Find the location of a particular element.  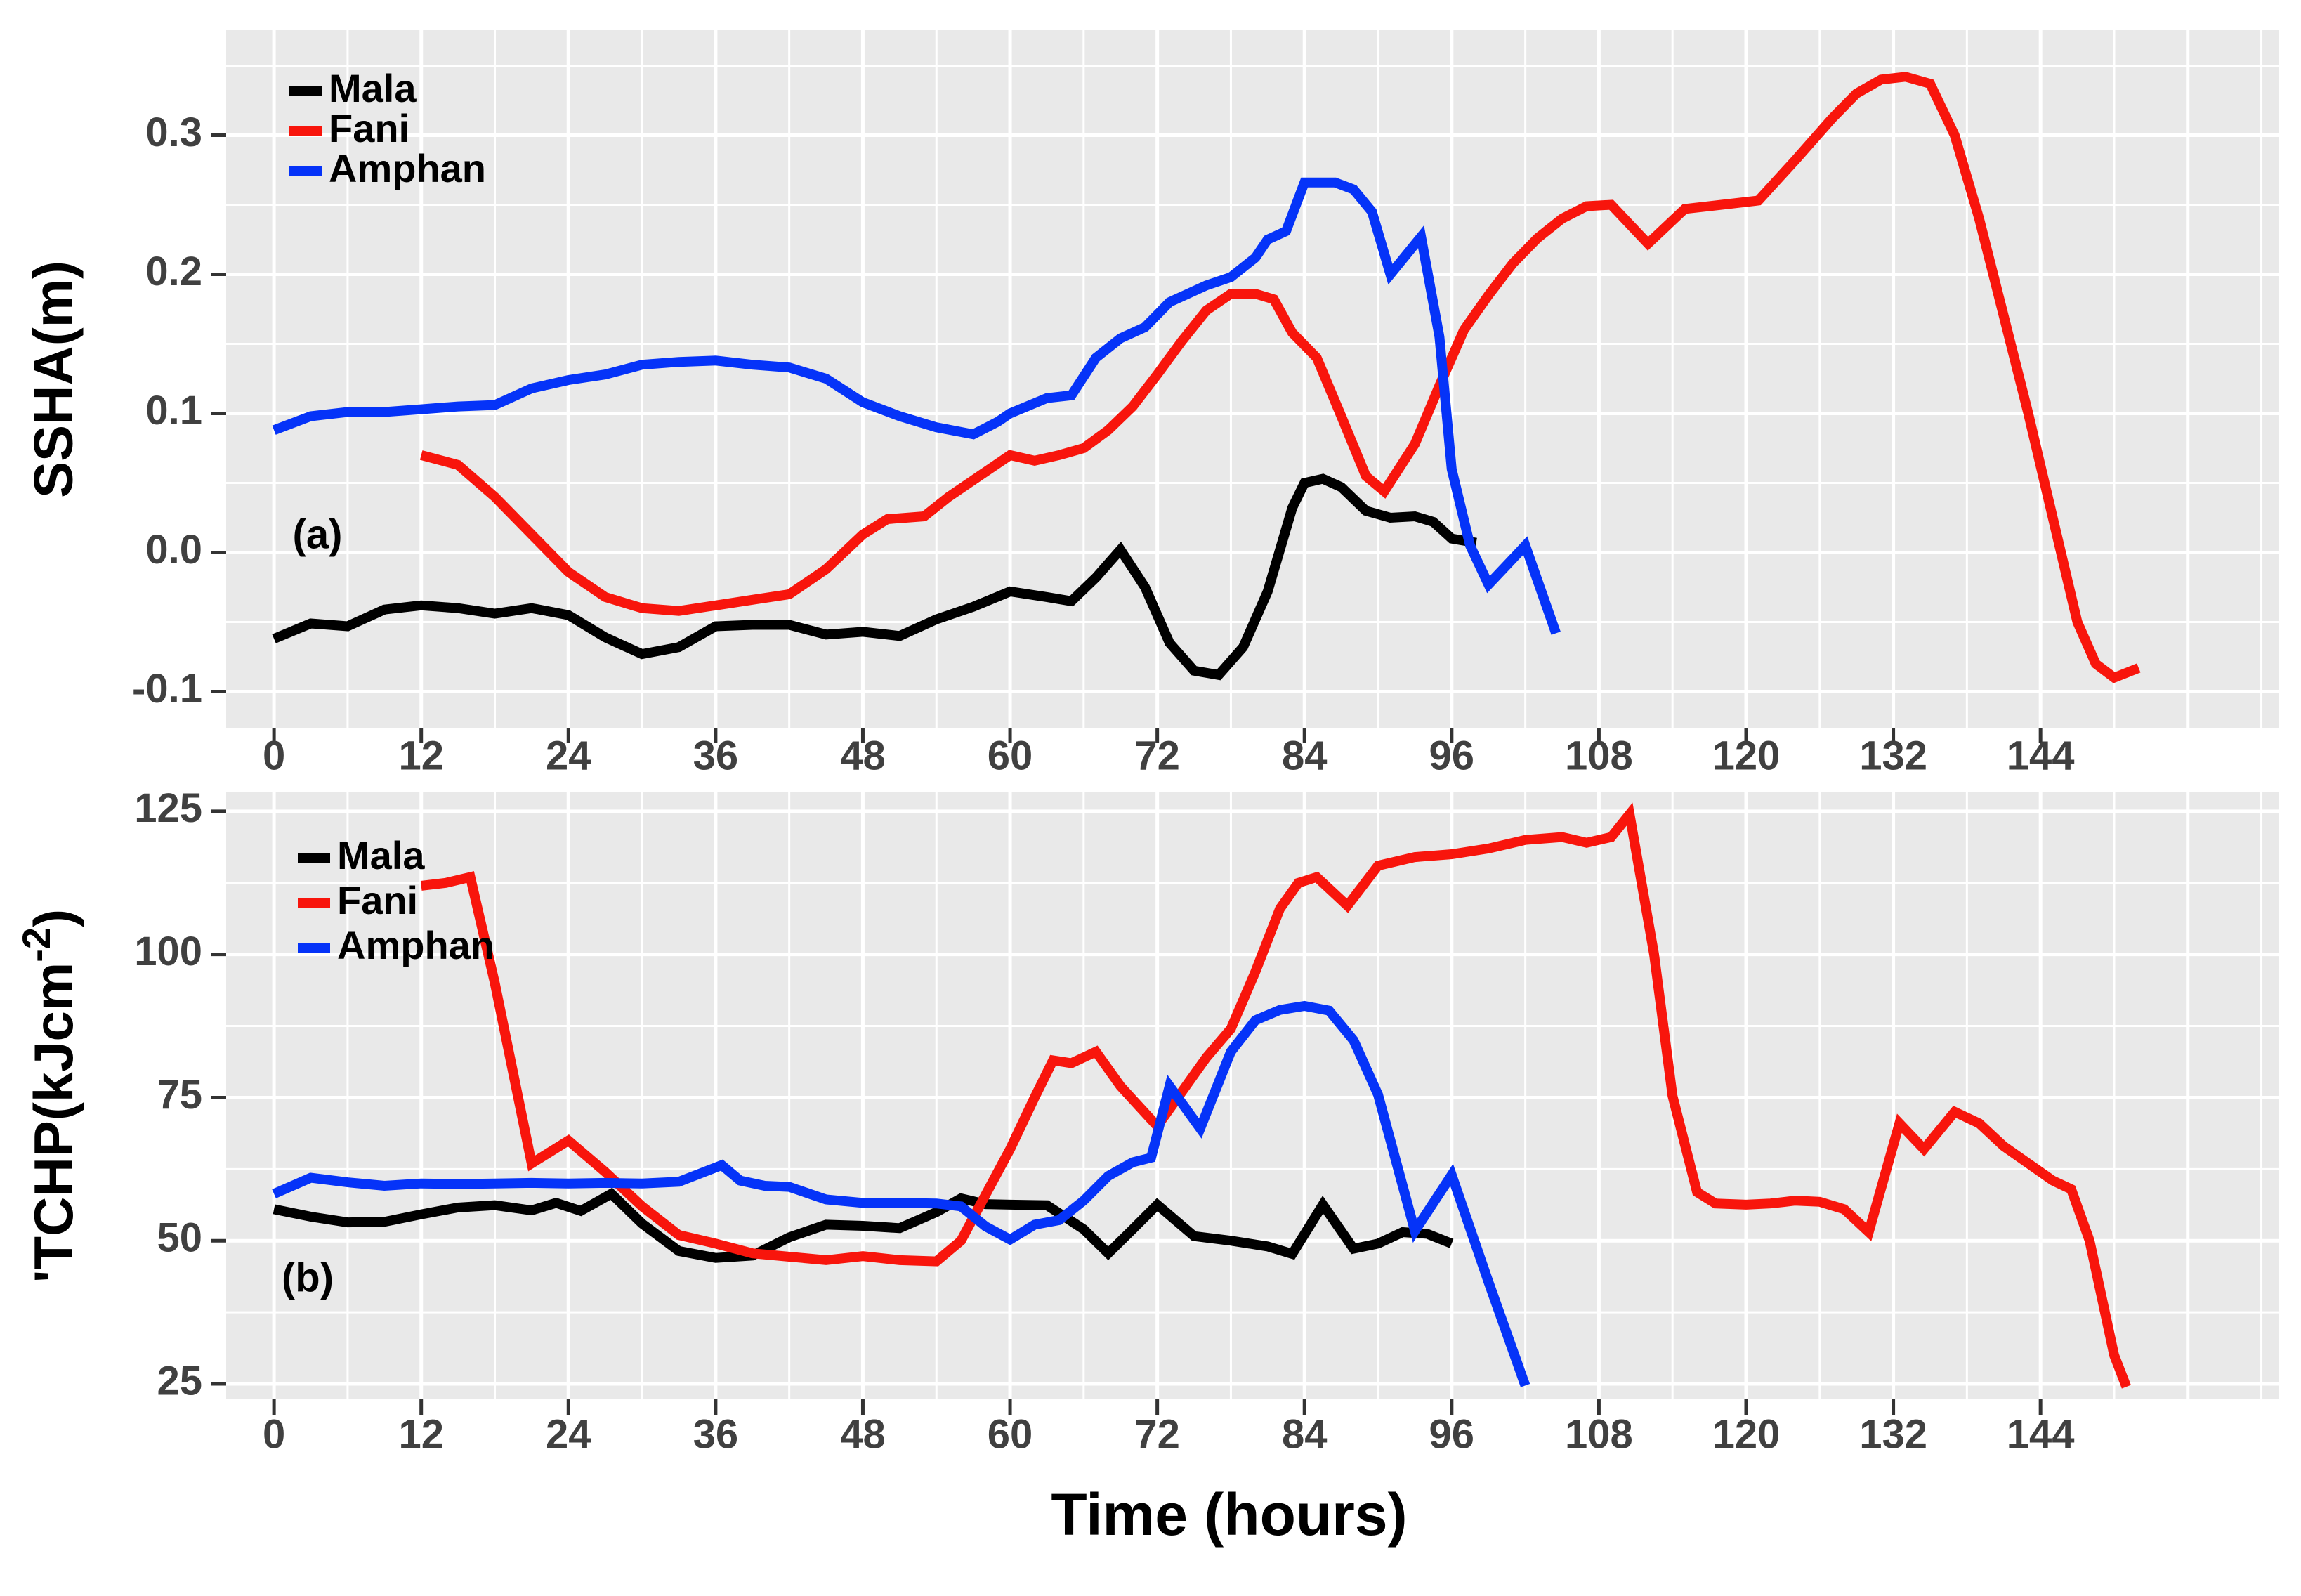

y-axis-title-a: SSHA(m) is located at coordinates (53, 379).